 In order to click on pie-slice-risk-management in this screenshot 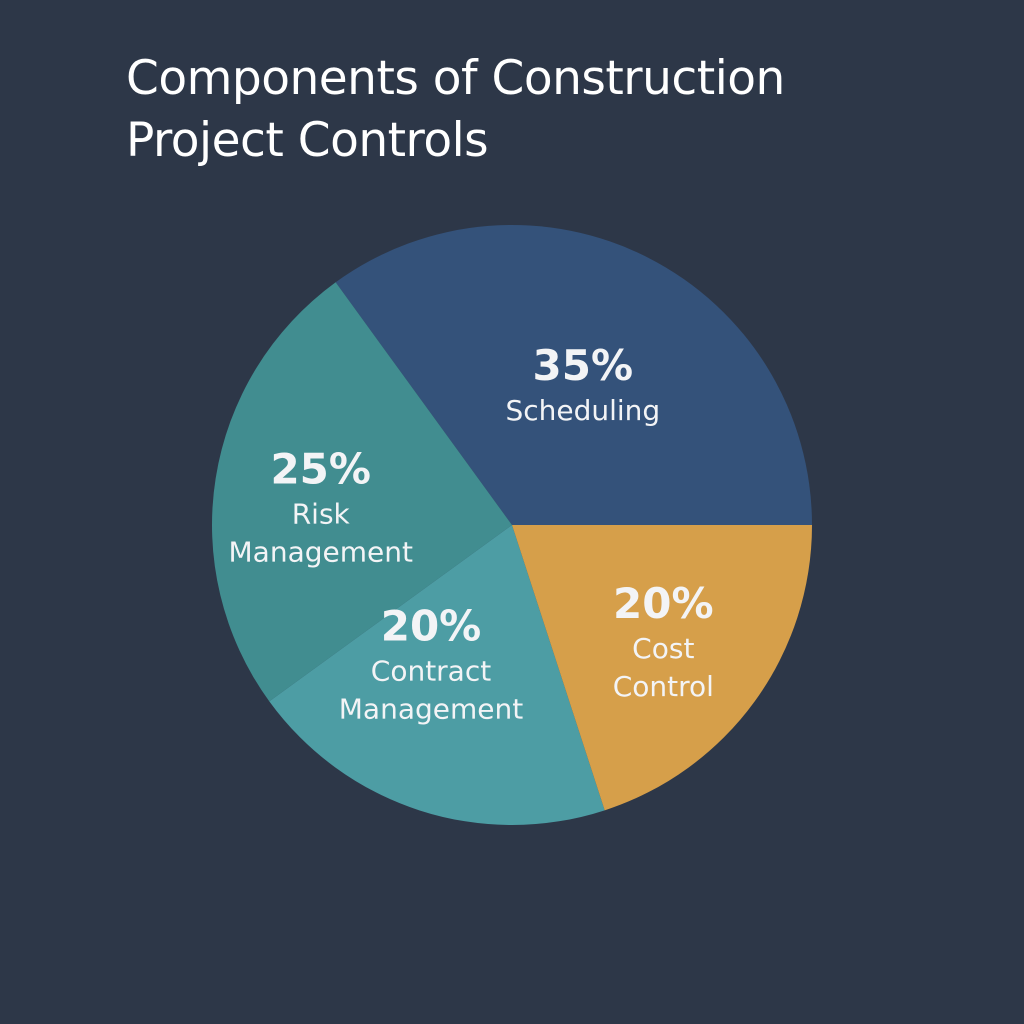, I will do `click(361, 492)`.